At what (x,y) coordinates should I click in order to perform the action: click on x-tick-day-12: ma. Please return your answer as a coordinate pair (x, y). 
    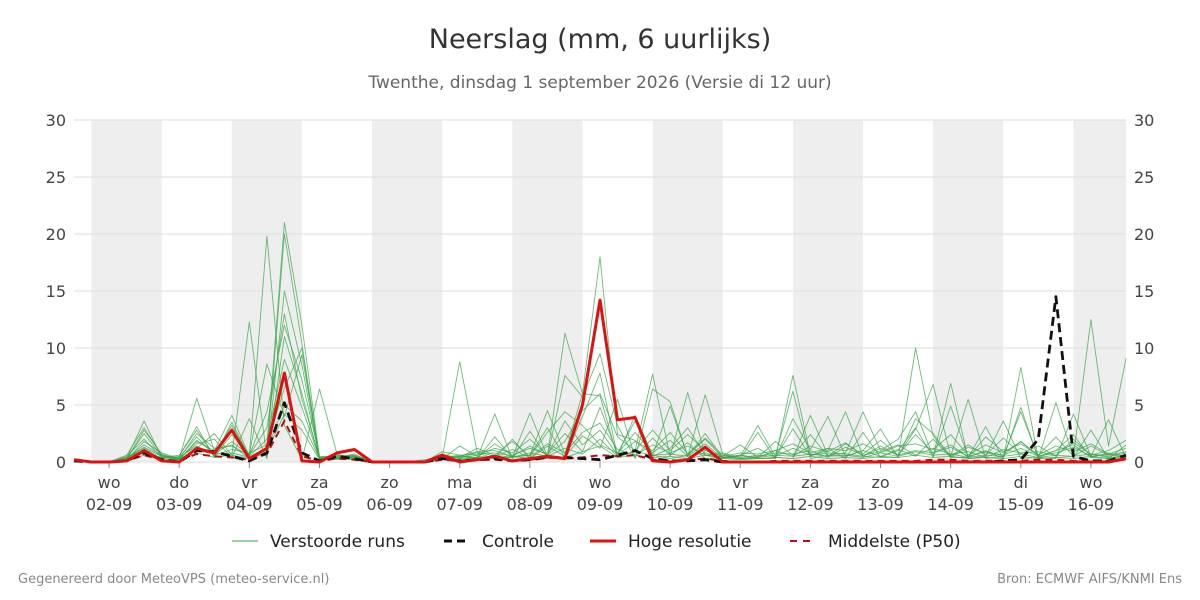
    Looking at the image, I should click on (950, 482).